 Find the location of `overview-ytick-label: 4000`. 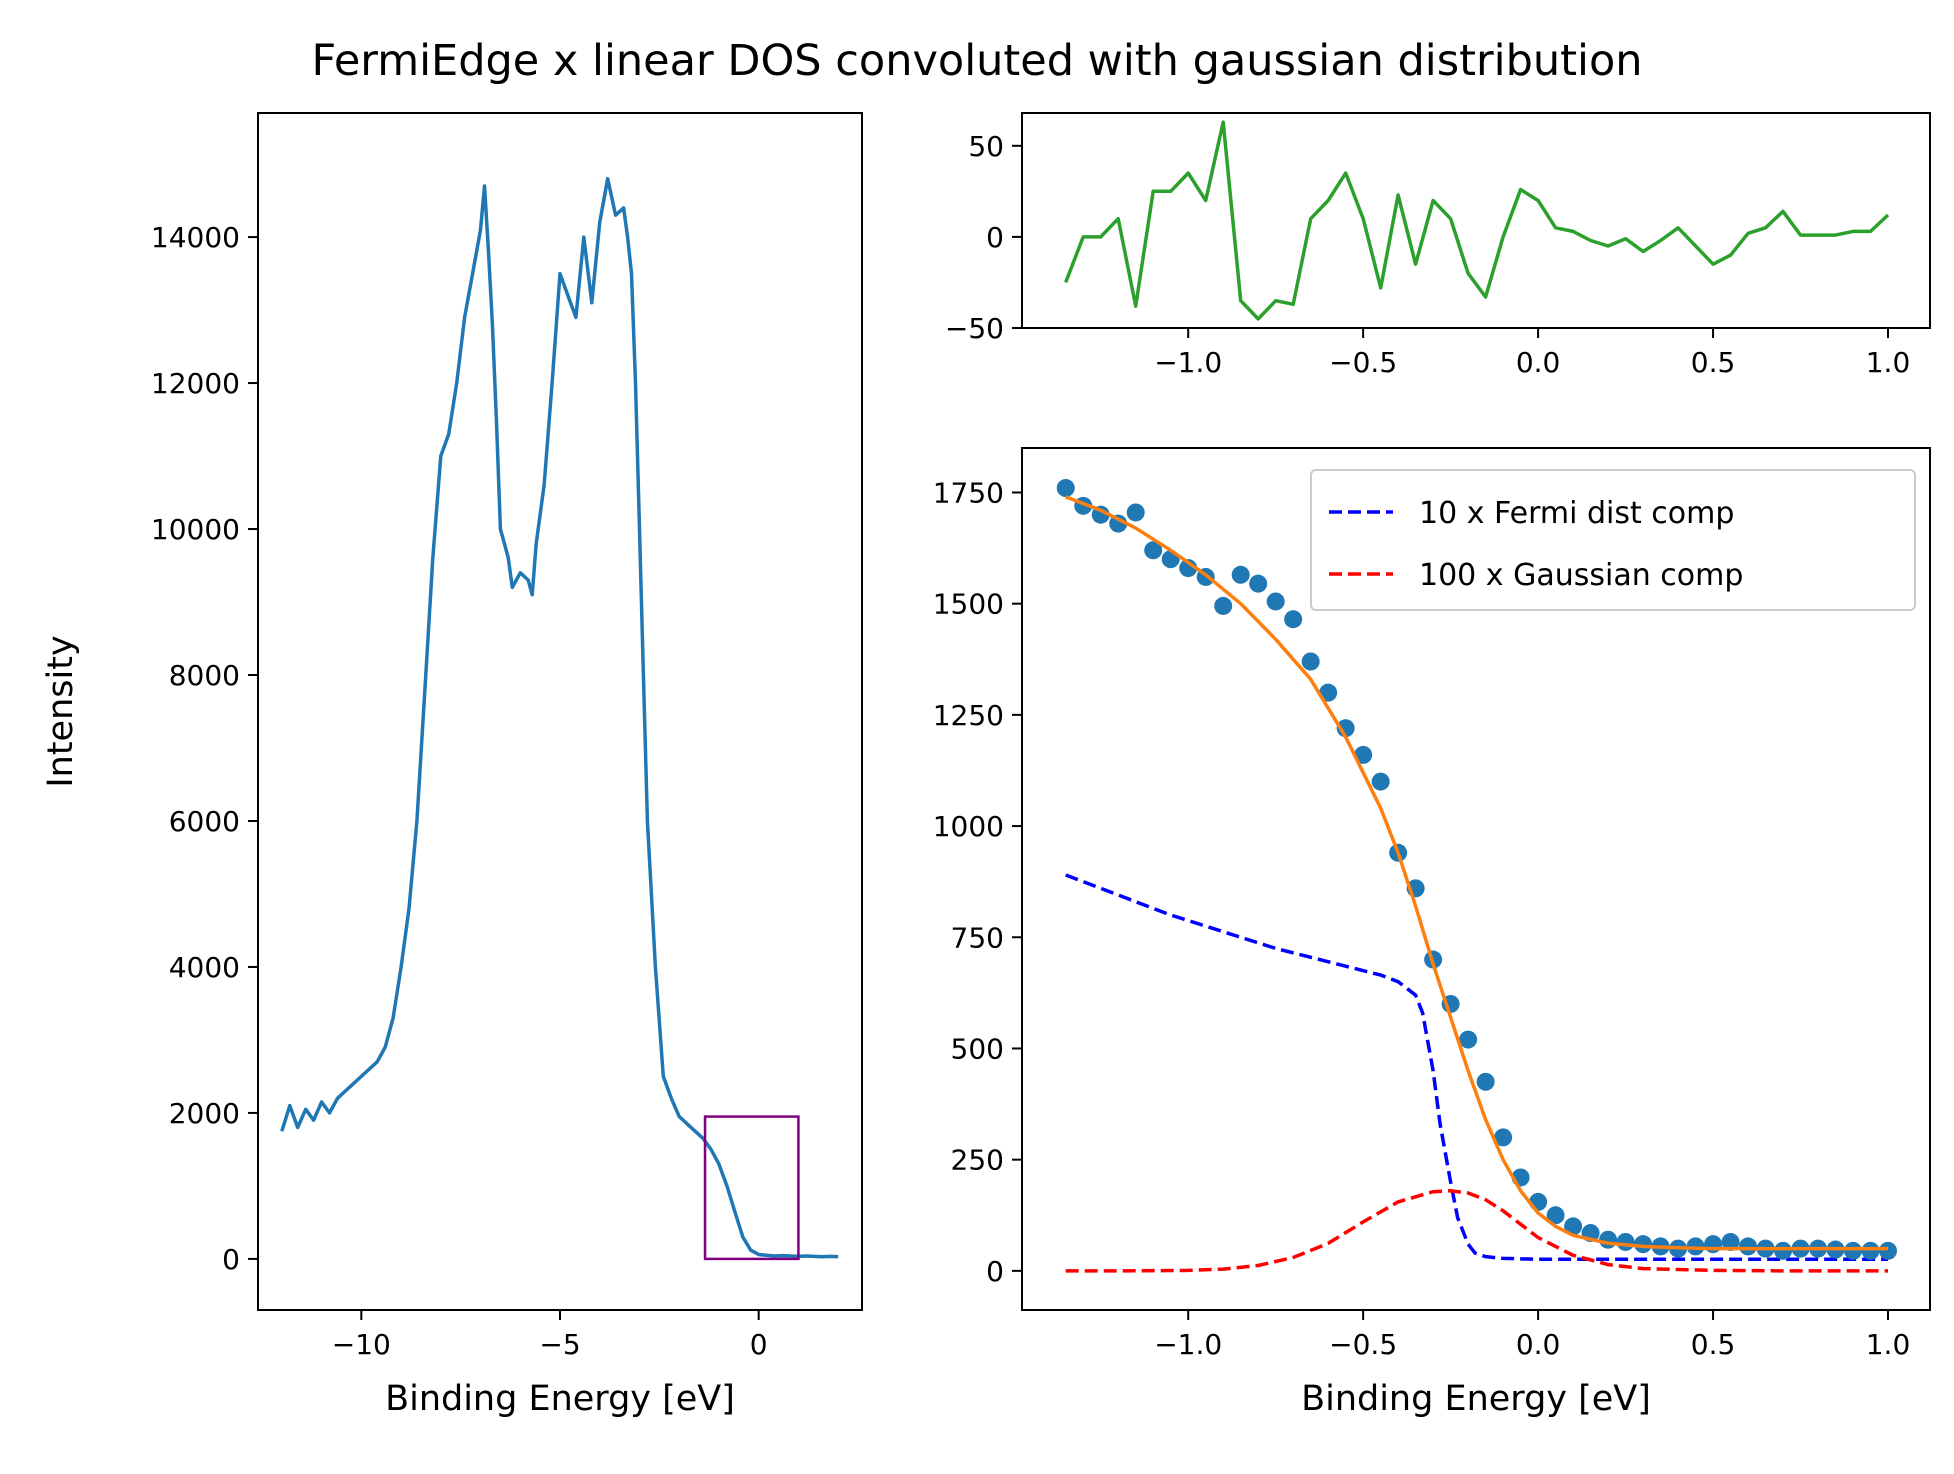

overview-ytick-label: 4000 is located at coordinates (204, 967).